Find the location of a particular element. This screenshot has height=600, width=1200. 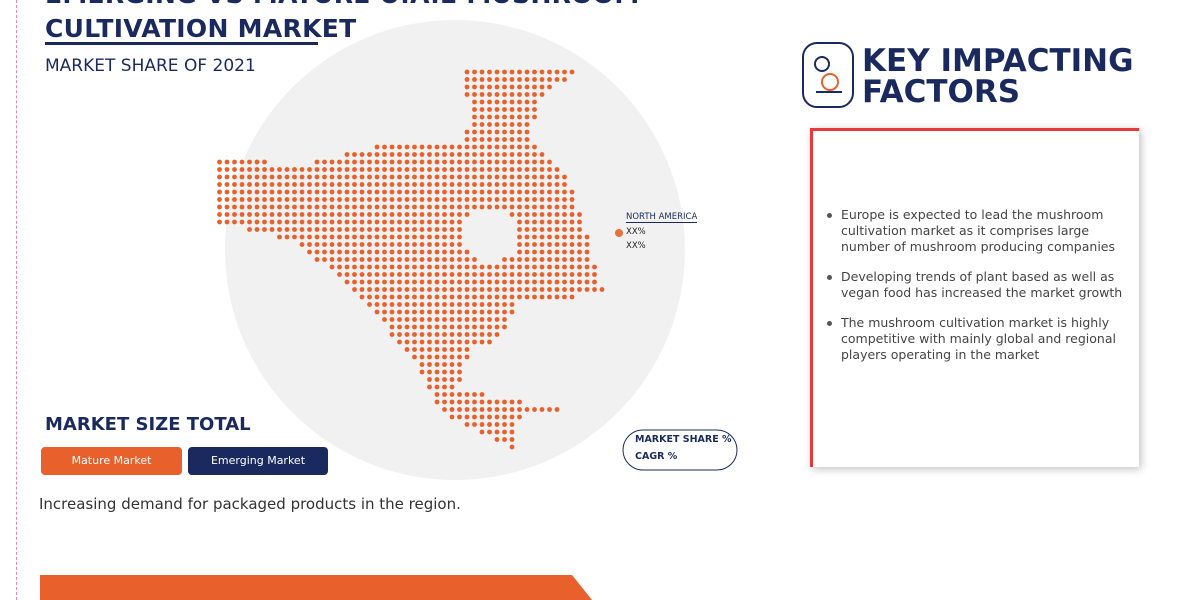

title-underline is located at coordinates (181, 43).